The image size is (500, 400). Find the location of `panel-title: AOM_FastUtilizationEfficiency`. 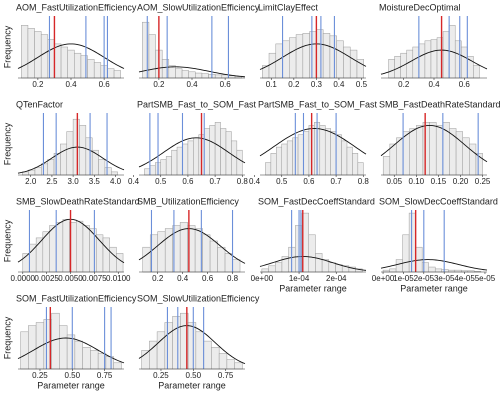

panel-title: AOM_FastUtilizationEfficiency is located at coordinates (76, 7).